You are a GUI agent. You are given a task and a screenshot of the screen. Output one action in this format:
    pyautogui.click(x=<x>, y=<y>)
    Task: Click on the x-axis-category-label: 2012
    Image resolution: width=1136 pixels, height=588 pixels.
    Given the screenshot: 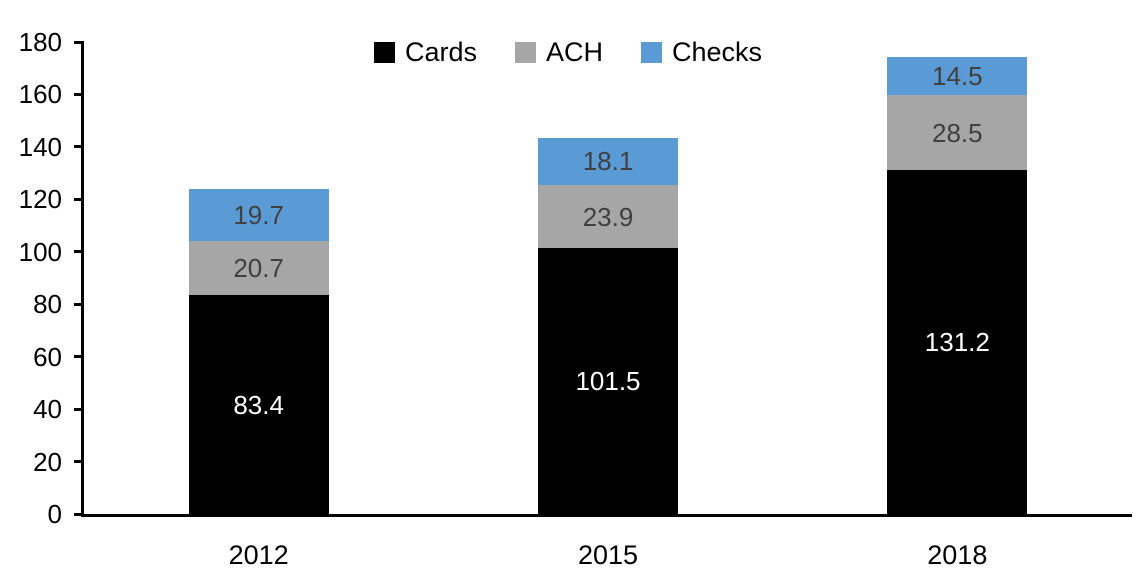 What is the action you would take?
    pyautogui.click(x=258, y=555)
    